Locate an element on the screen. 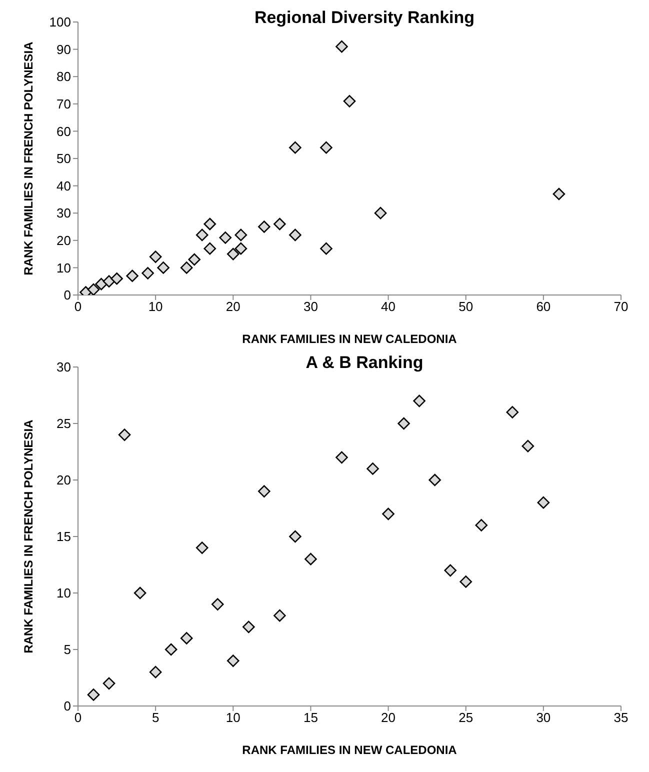 This screenshot has height=772, width=649. x-tick-label: 70 is located at coordinates (621, 306).